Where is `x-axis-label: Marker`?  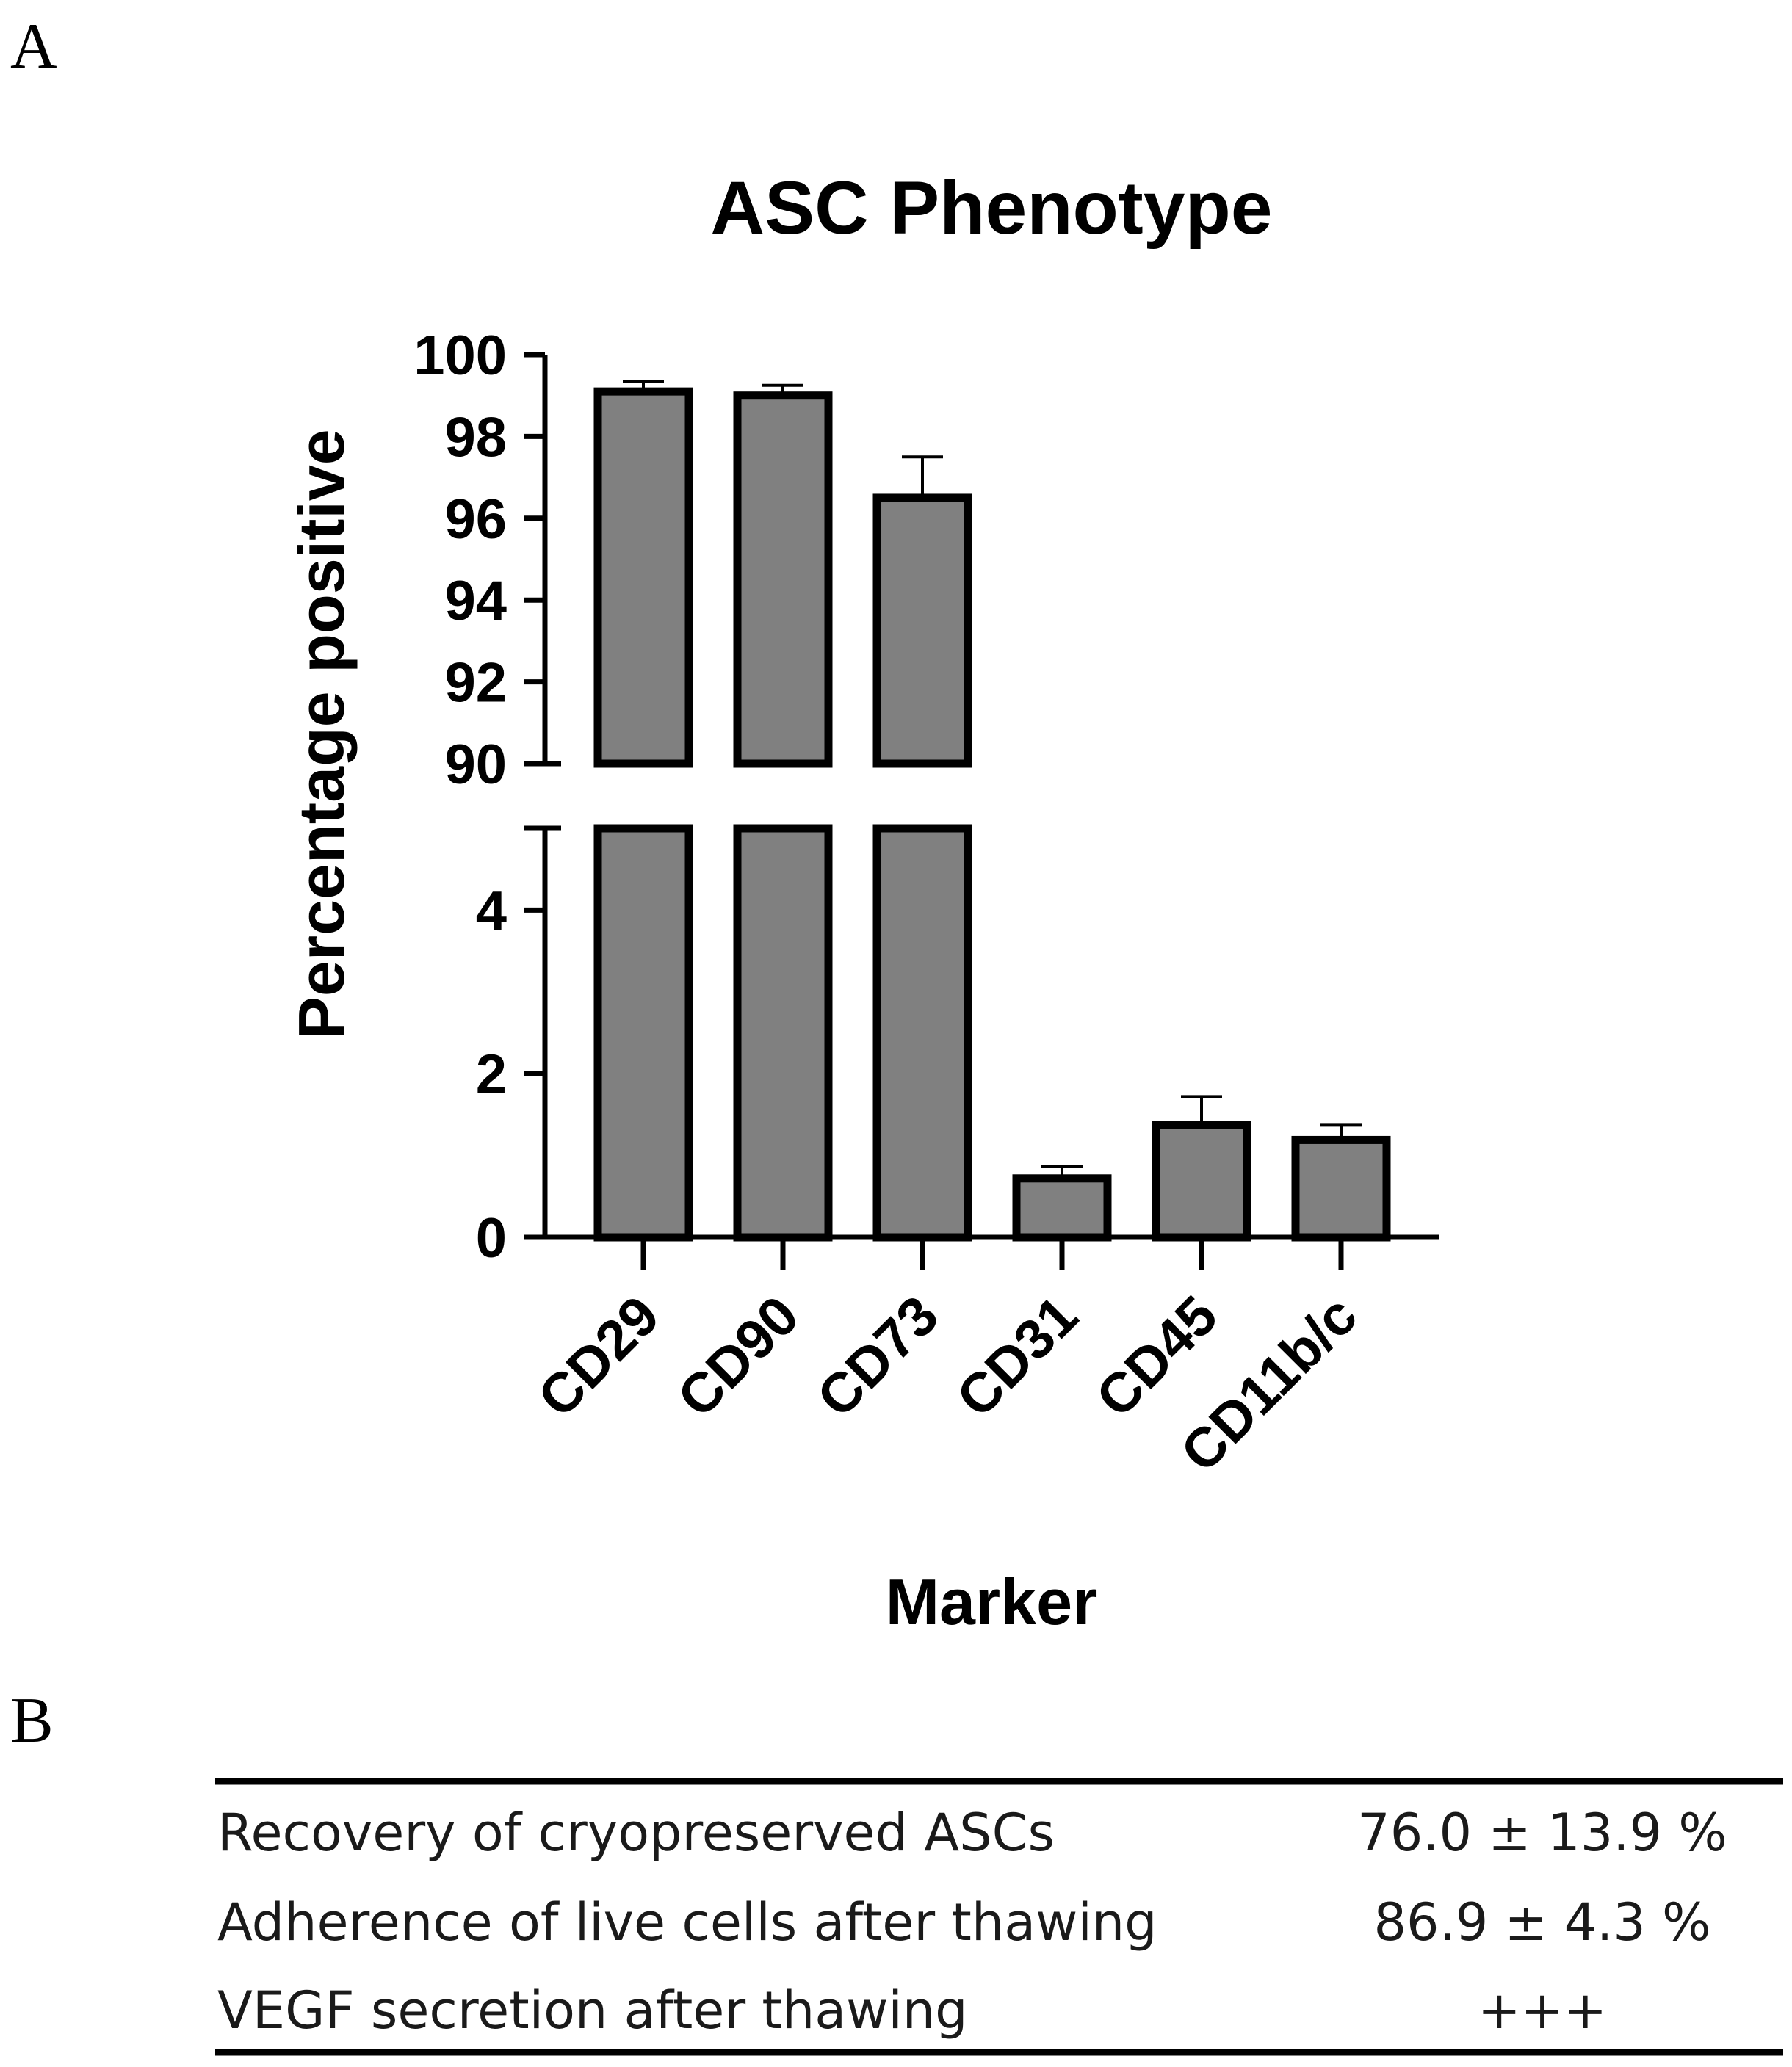 x-axis-label: Marker is located at coordinates (992, 1601).